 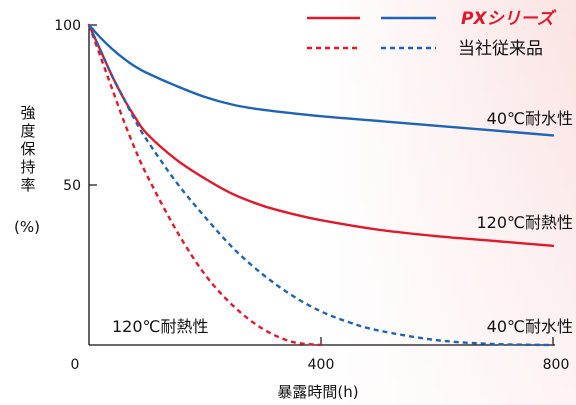 What do you see at coordinates (72, 186) in the screenshot?
I see `y-tick-label: 50` at bounding box center [72, 186].